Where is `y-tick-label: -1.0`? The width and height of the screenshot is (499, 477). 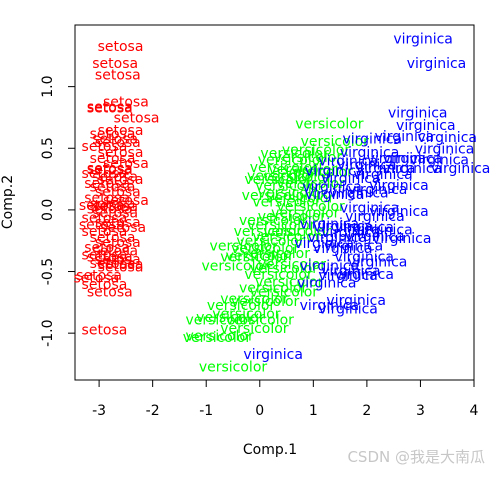 y-tick-label: -1.0 is located at coordinates (48, 332).